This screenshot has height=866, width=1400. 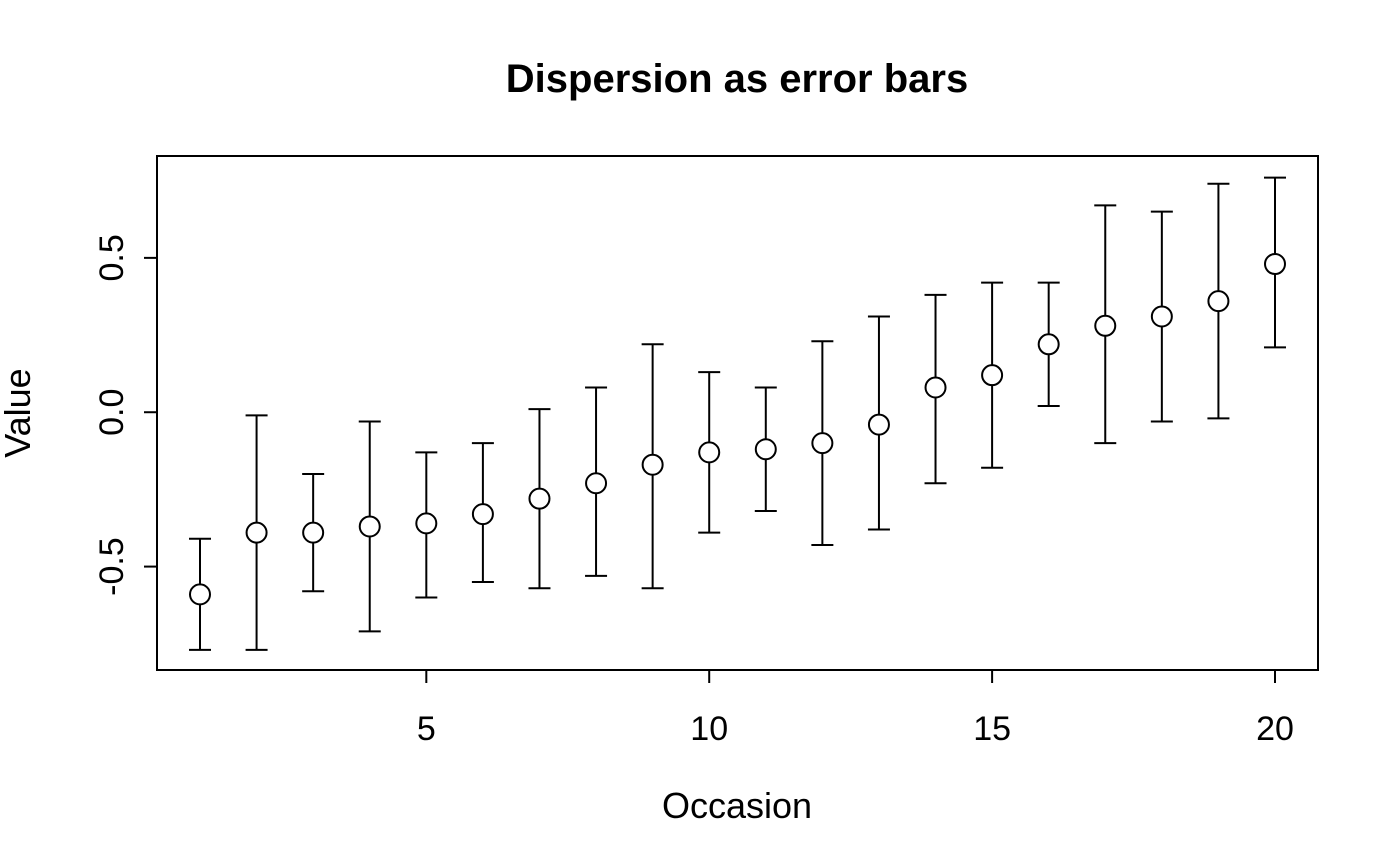 I want to click on x-axis-label: Occasion, so click(x=737, y=805).